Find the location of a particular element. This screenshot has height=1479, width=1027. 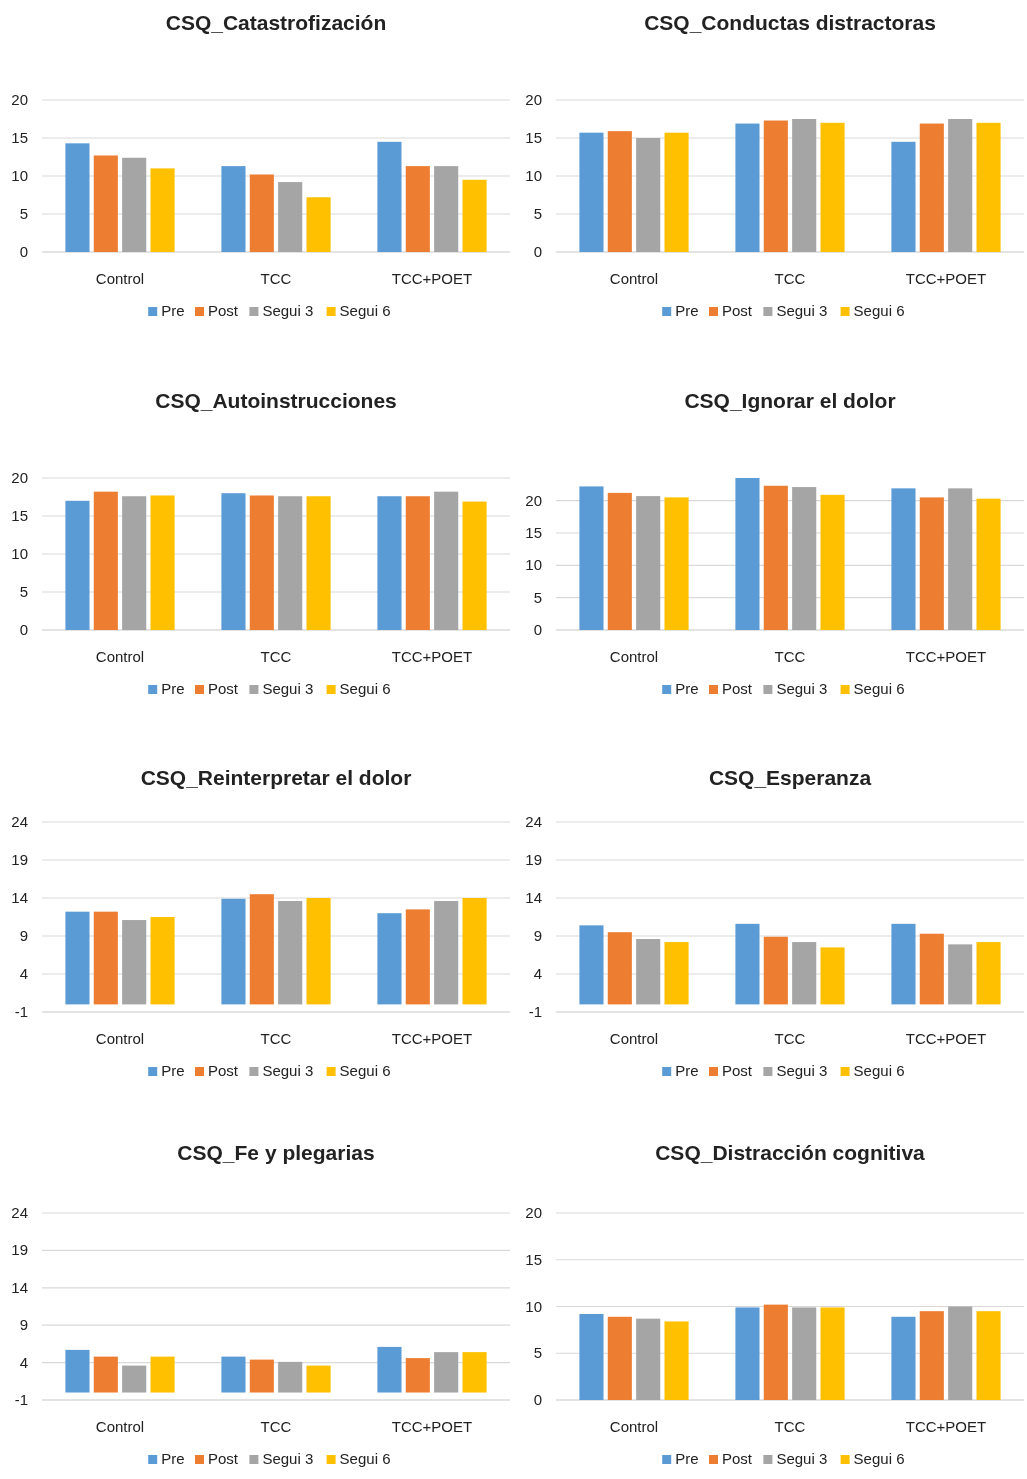

chart-title: CSQ_Esperanza is located at coordinates (790, 777).